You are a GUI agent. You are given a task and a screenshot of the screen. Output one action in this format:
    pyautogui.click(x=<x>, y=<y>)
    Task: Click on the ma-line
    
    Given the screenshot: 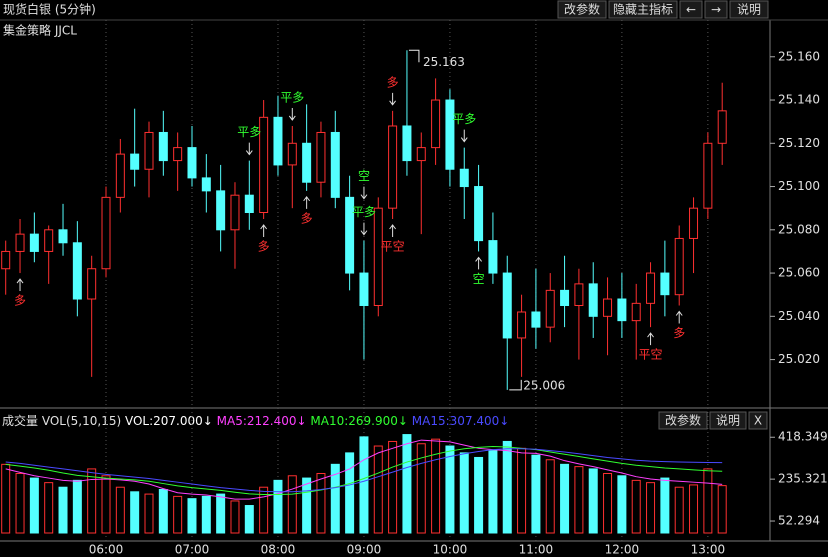 What is the action you would take?
    pyautogui.click(x=364, y=469)
    